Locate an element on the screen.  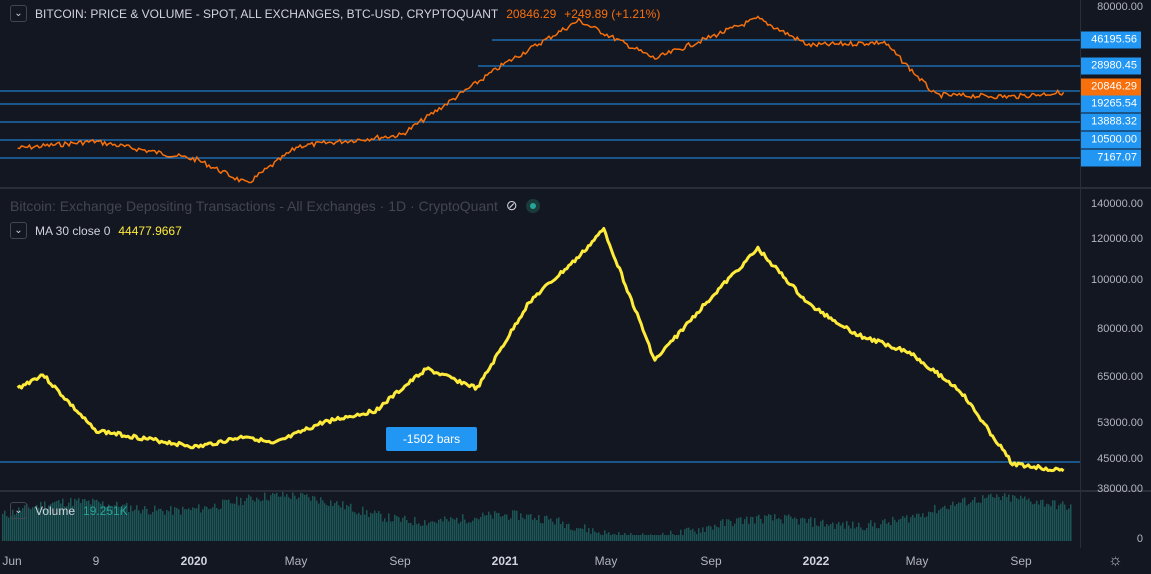
deposits-tick: 53000.00 is located at coordinates (1120, 423).